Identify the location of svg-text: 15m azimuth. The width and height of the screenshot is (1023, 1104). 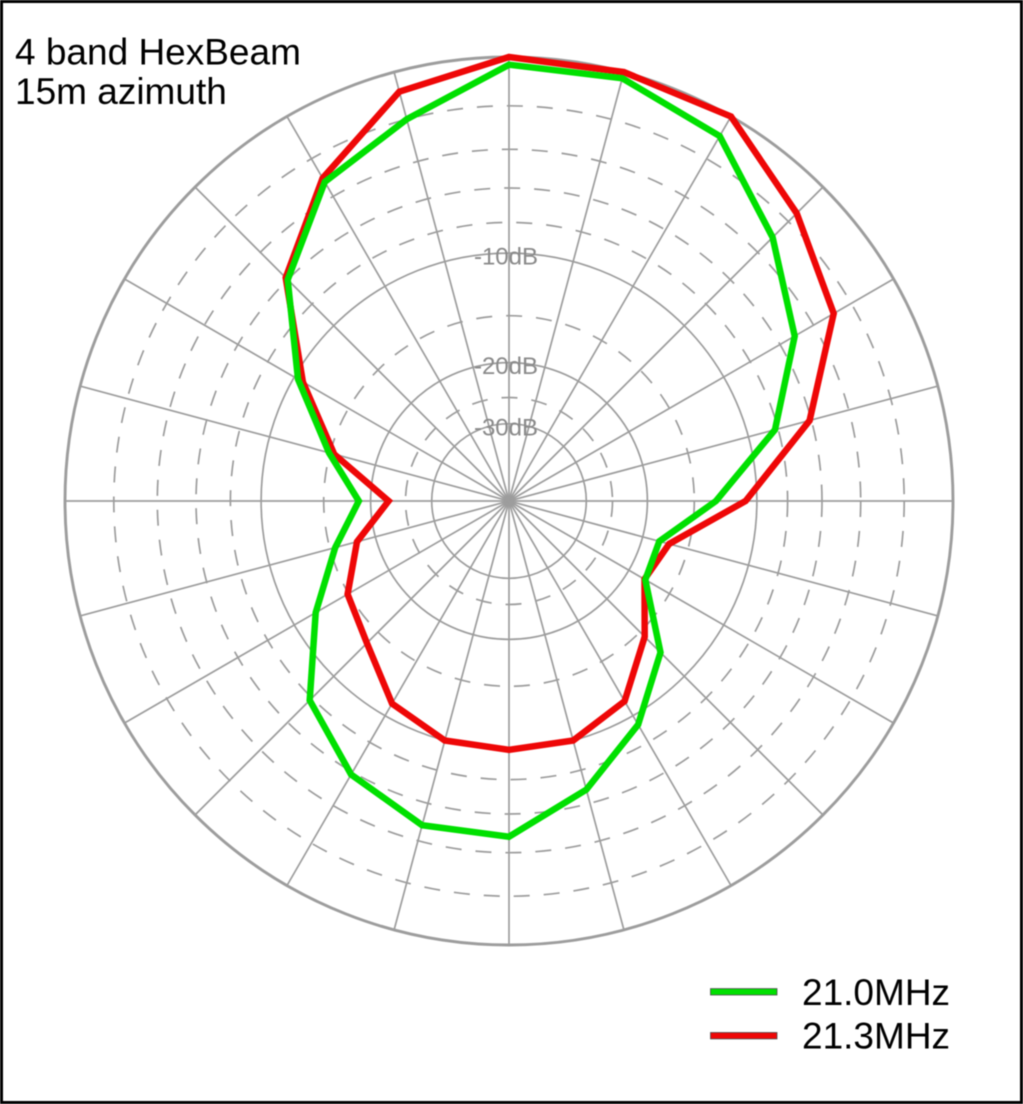
(121, 91).